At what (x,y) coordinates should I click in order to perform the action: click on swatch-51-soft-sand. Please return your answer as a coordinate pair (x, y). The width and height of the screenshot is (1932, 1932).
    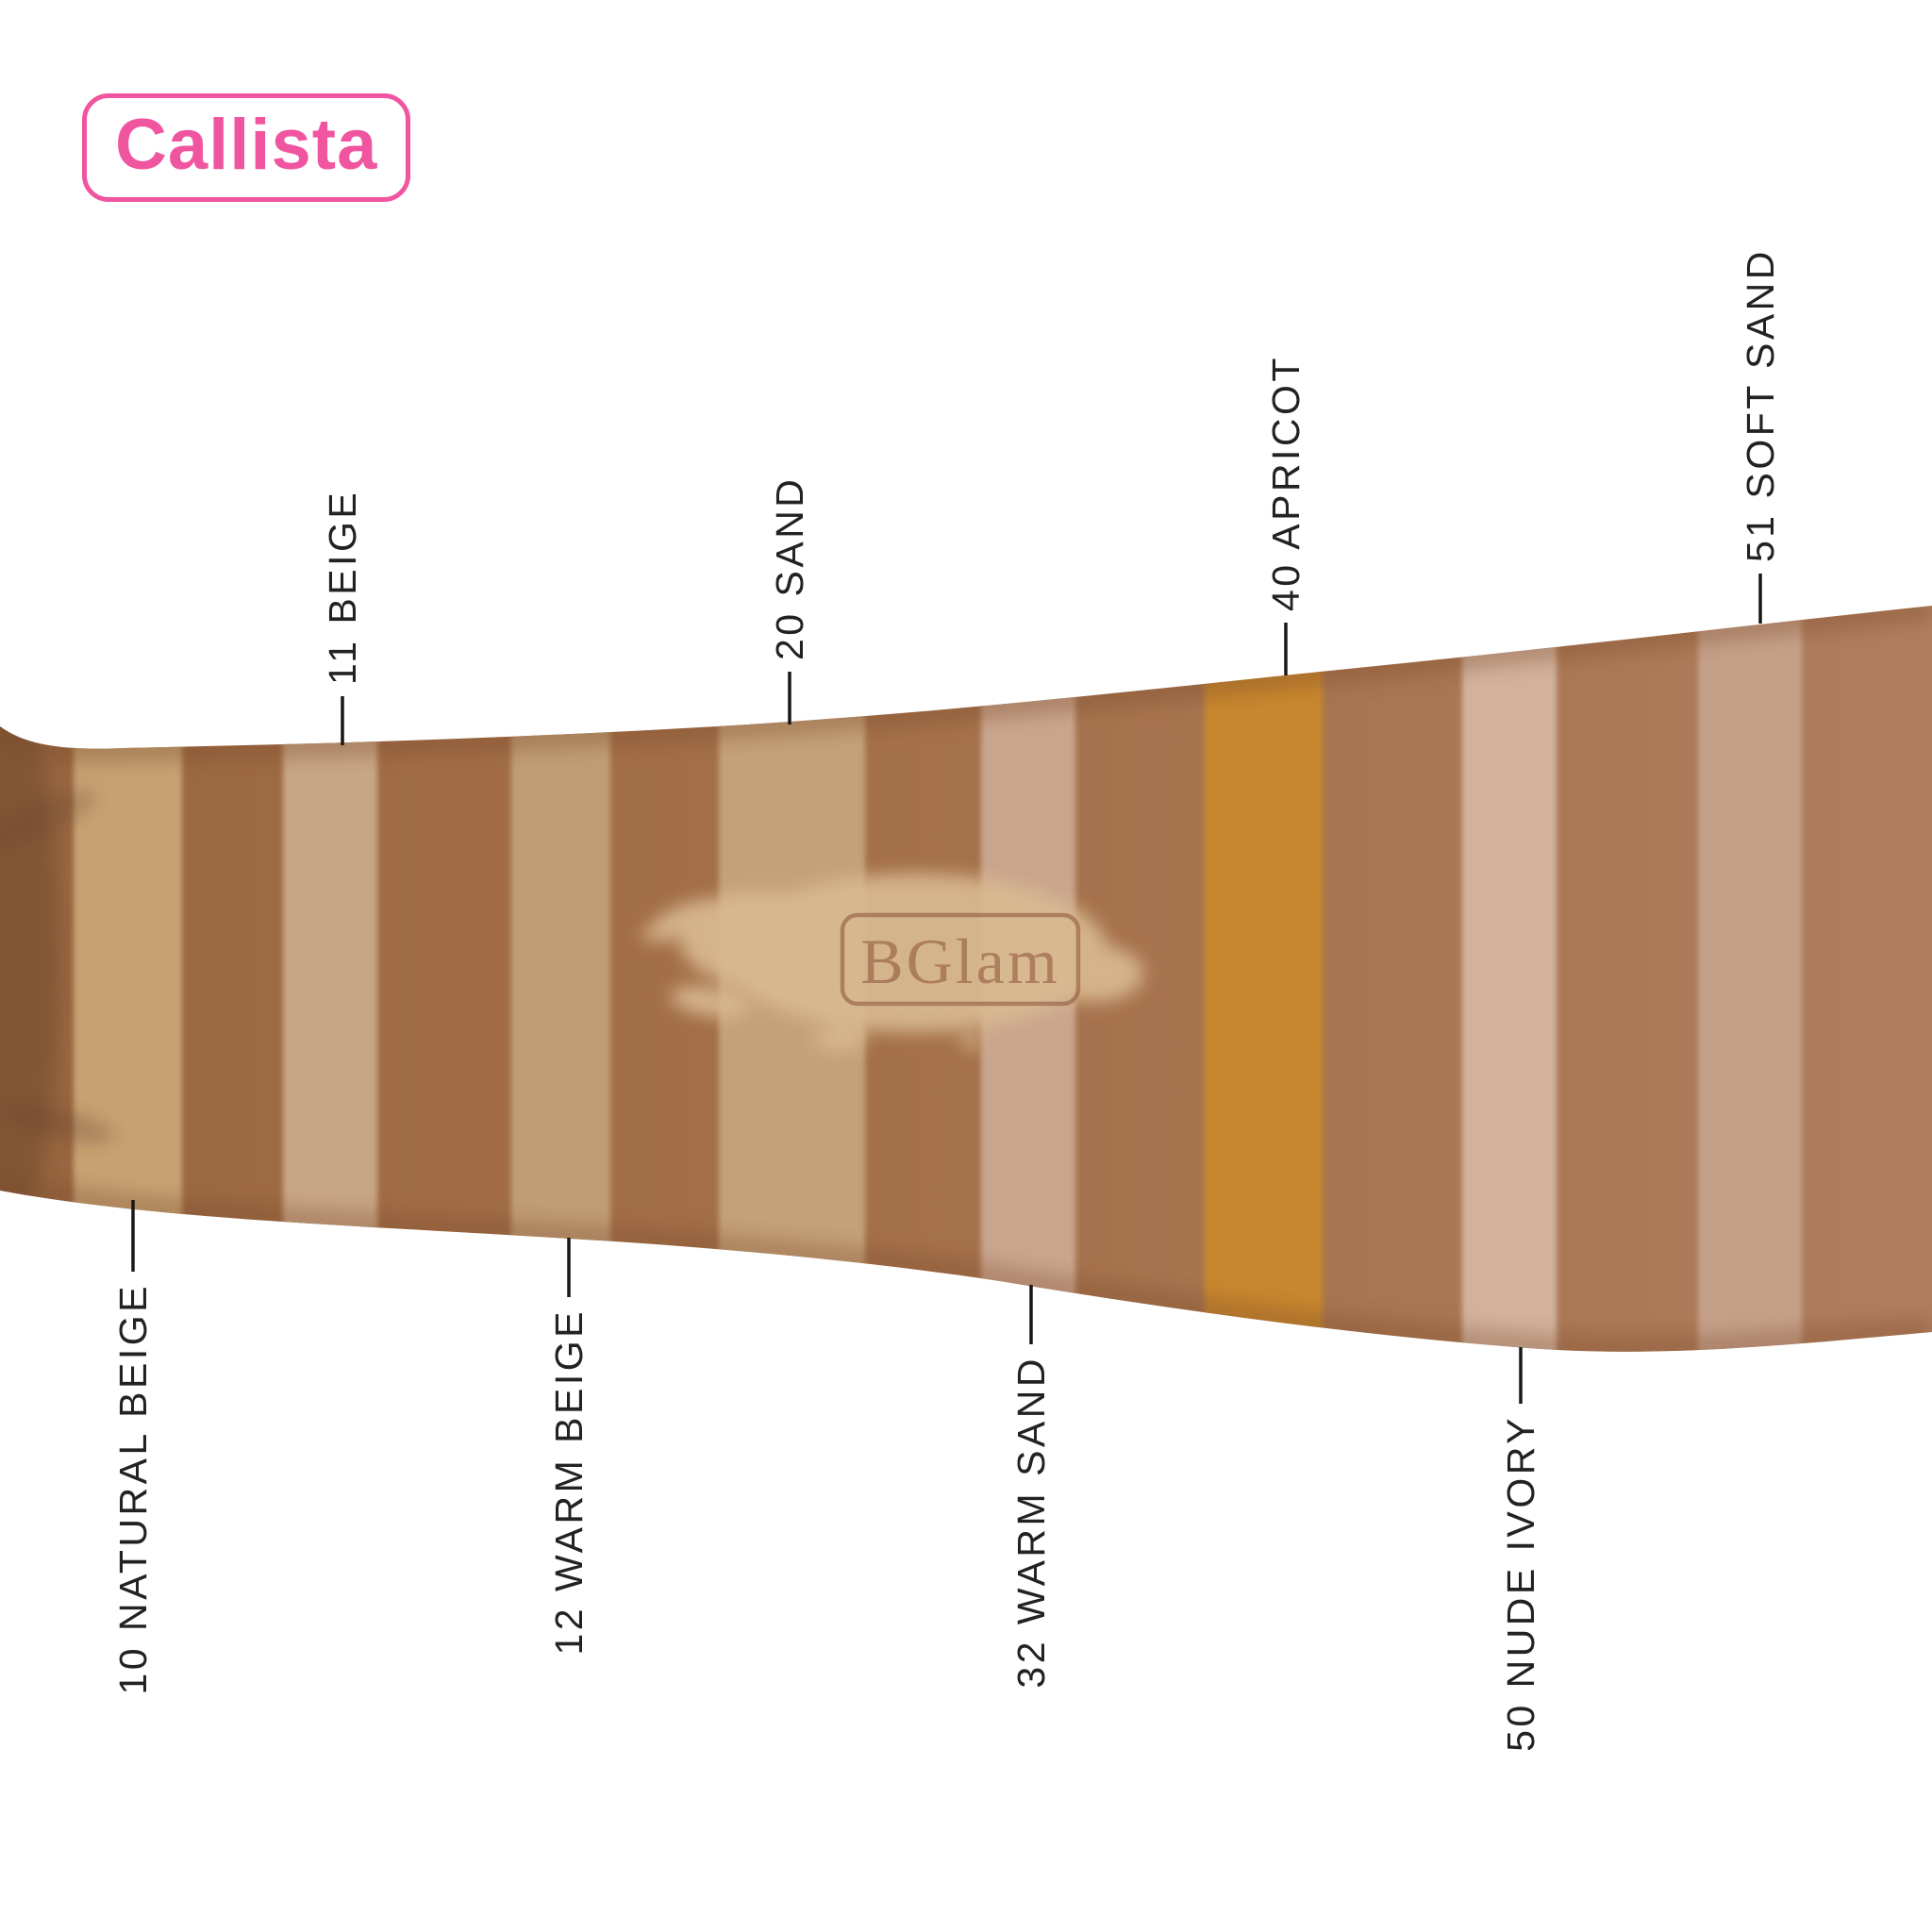
    Looking at the image, I should click on (1750, 979).